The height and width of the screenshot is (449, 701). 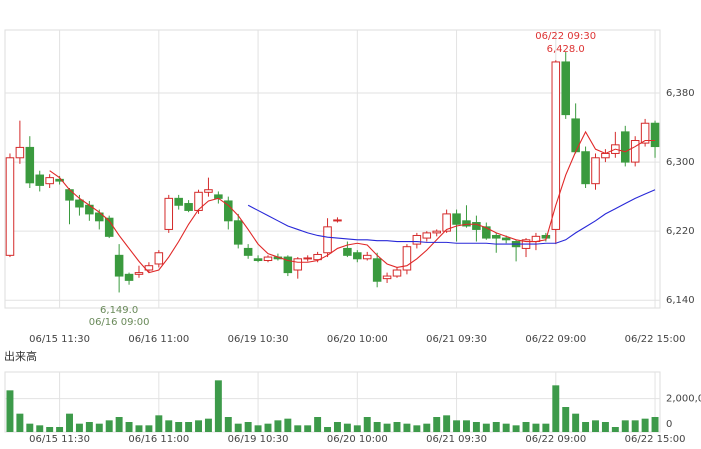 I want to click on x-tick-label: 06/19 10:30, so click(x=258, y=339).